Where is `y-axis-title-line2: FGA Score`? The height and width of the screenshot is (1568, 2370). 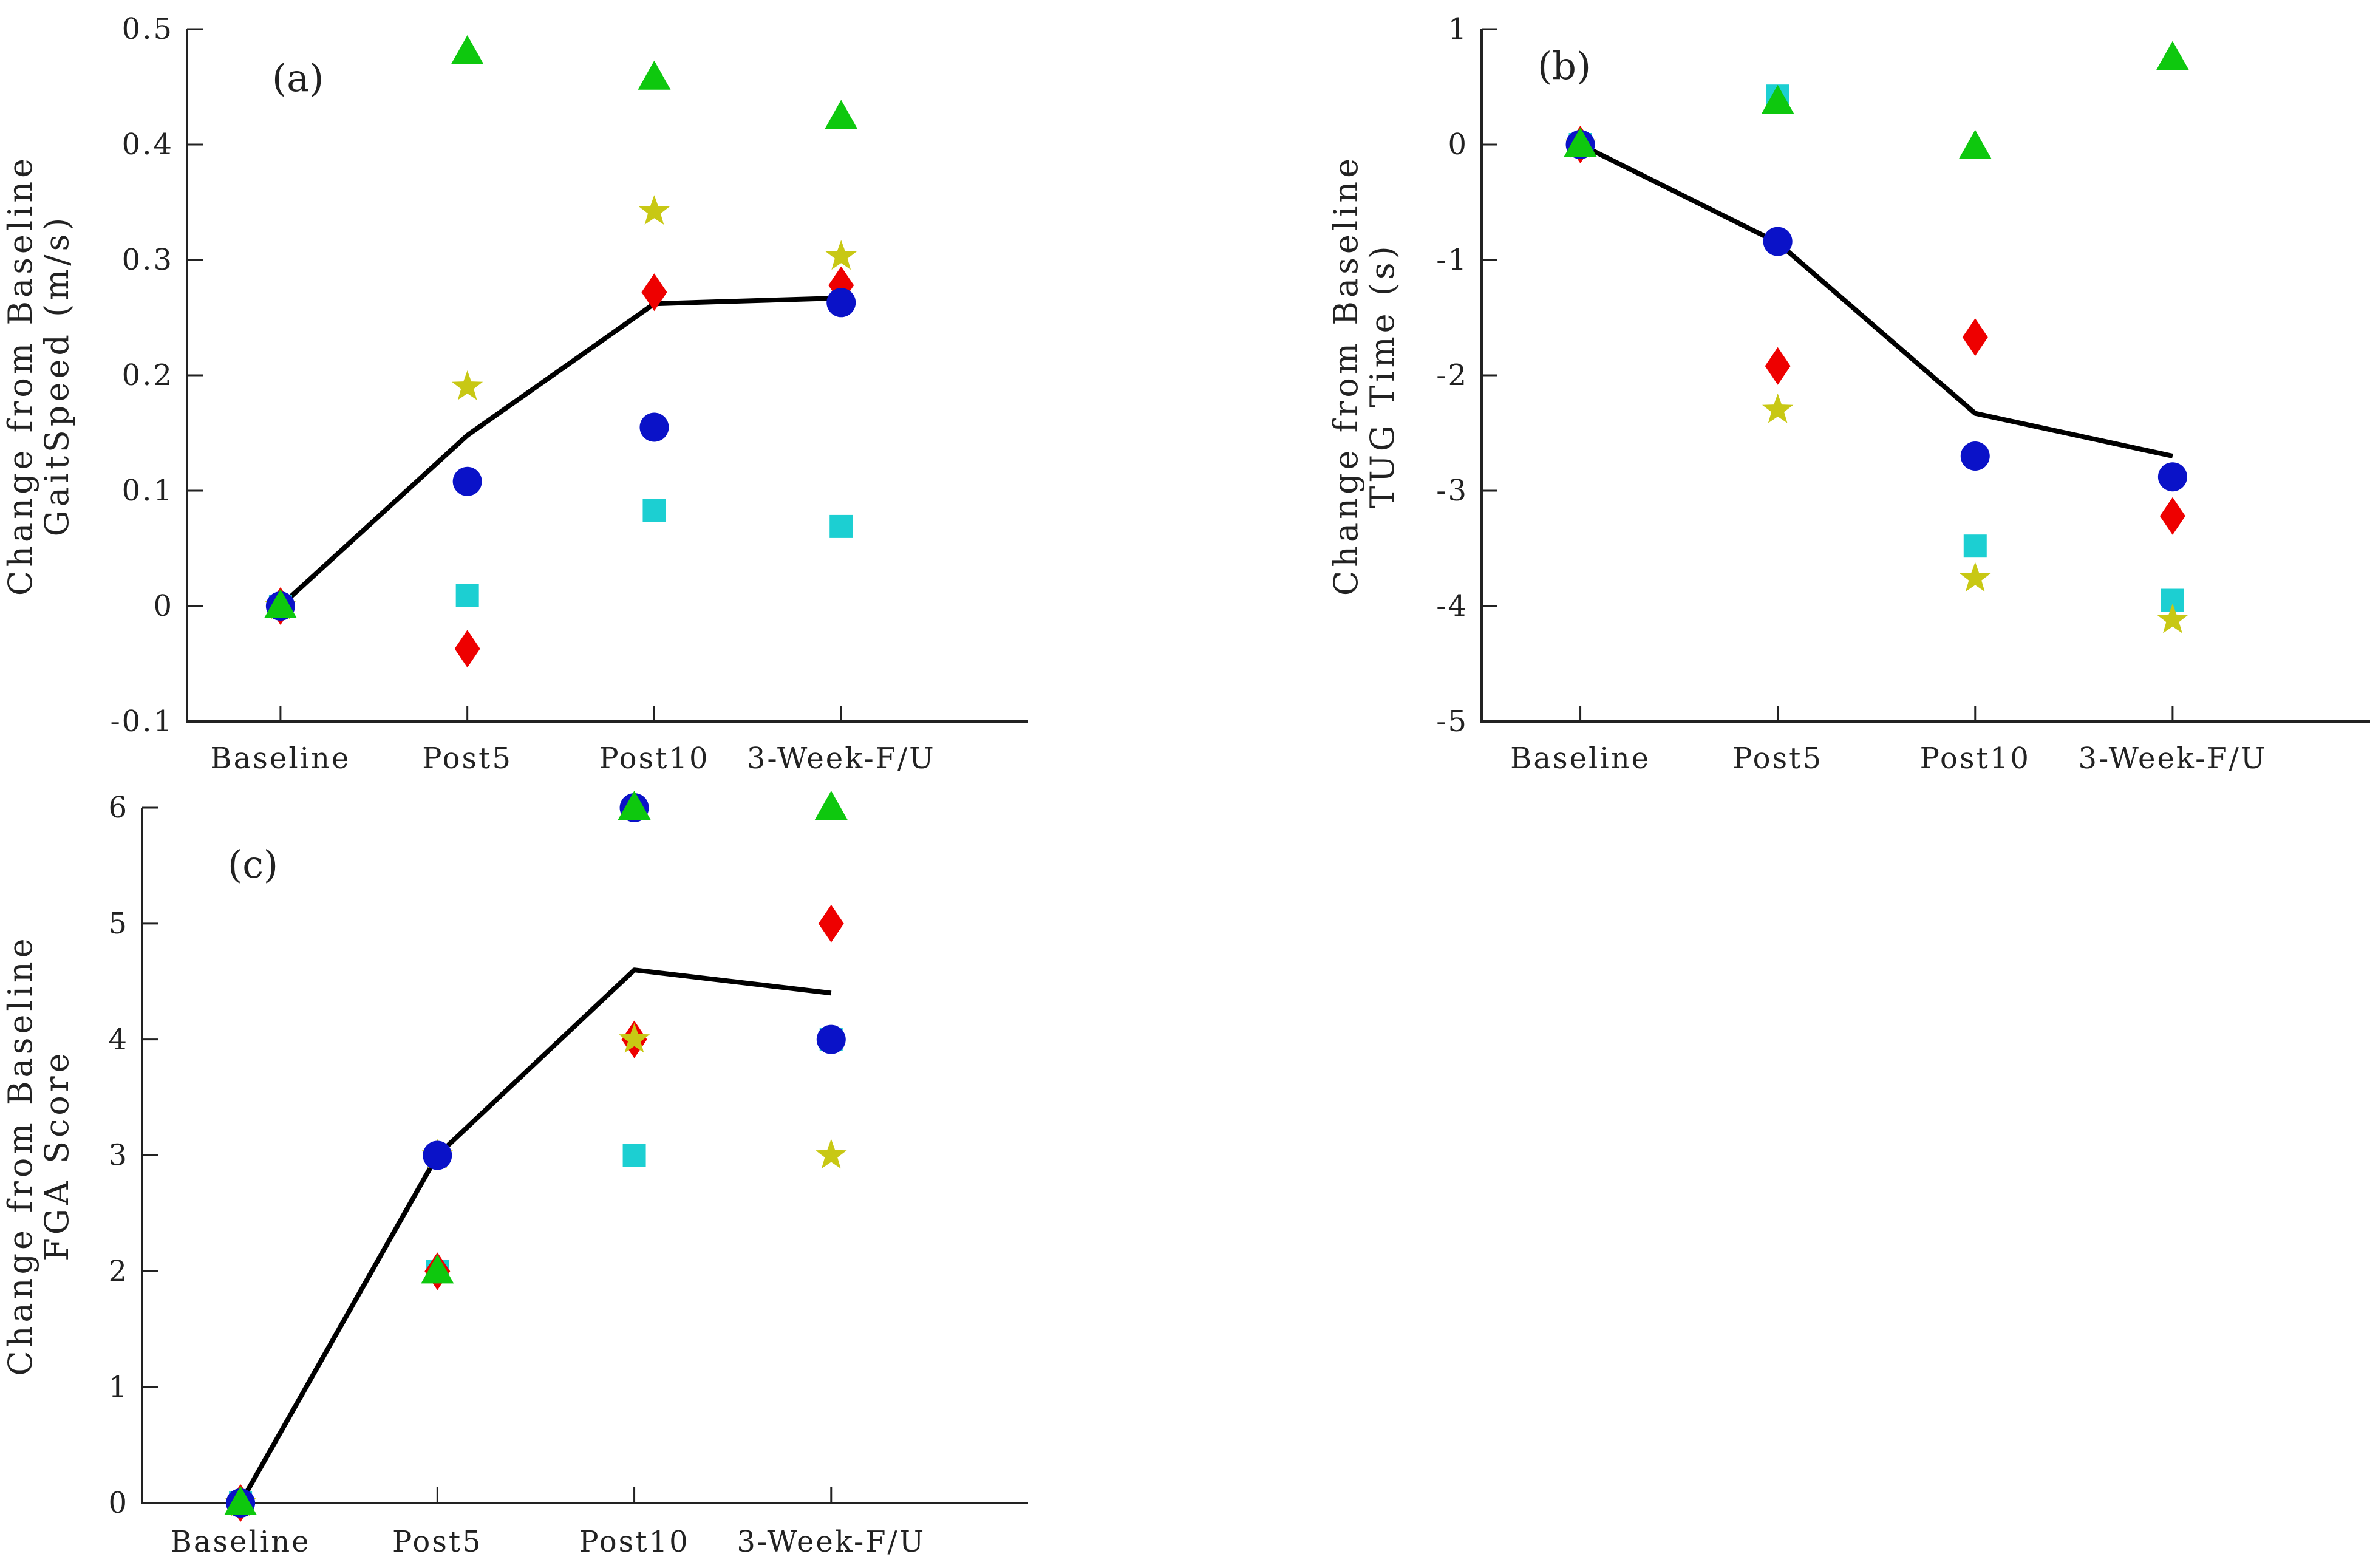 y-axis-title-line2: FGA Score is located at coordinates (57, 1155).